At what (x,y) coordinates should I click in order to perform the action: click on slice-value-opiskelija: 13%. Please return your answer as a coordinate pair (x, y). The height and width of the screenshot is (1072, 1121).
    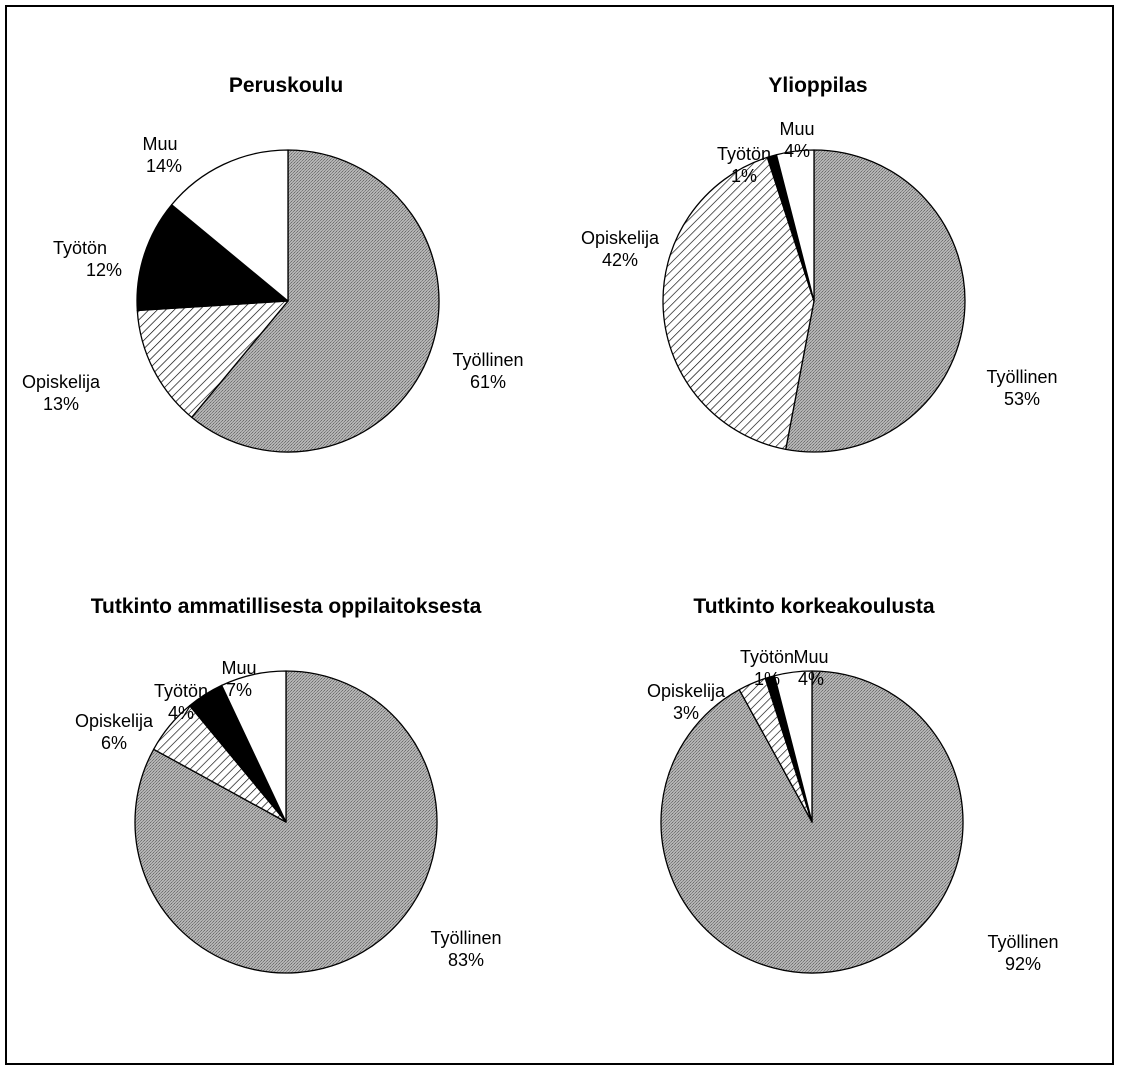
    Looking at the image, I should click on (61, 404).